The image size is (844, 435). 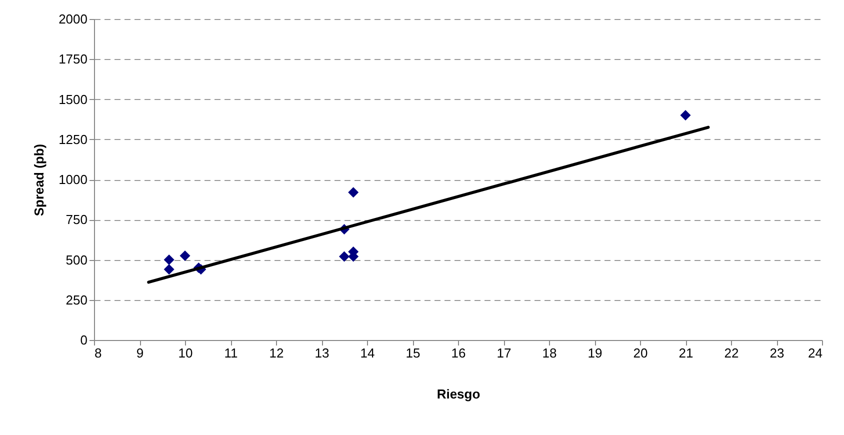 What do you see at coordinates (595, 353) in the screenshot?
I see `x-tick-label: 19` at bounding box center [595, 353].